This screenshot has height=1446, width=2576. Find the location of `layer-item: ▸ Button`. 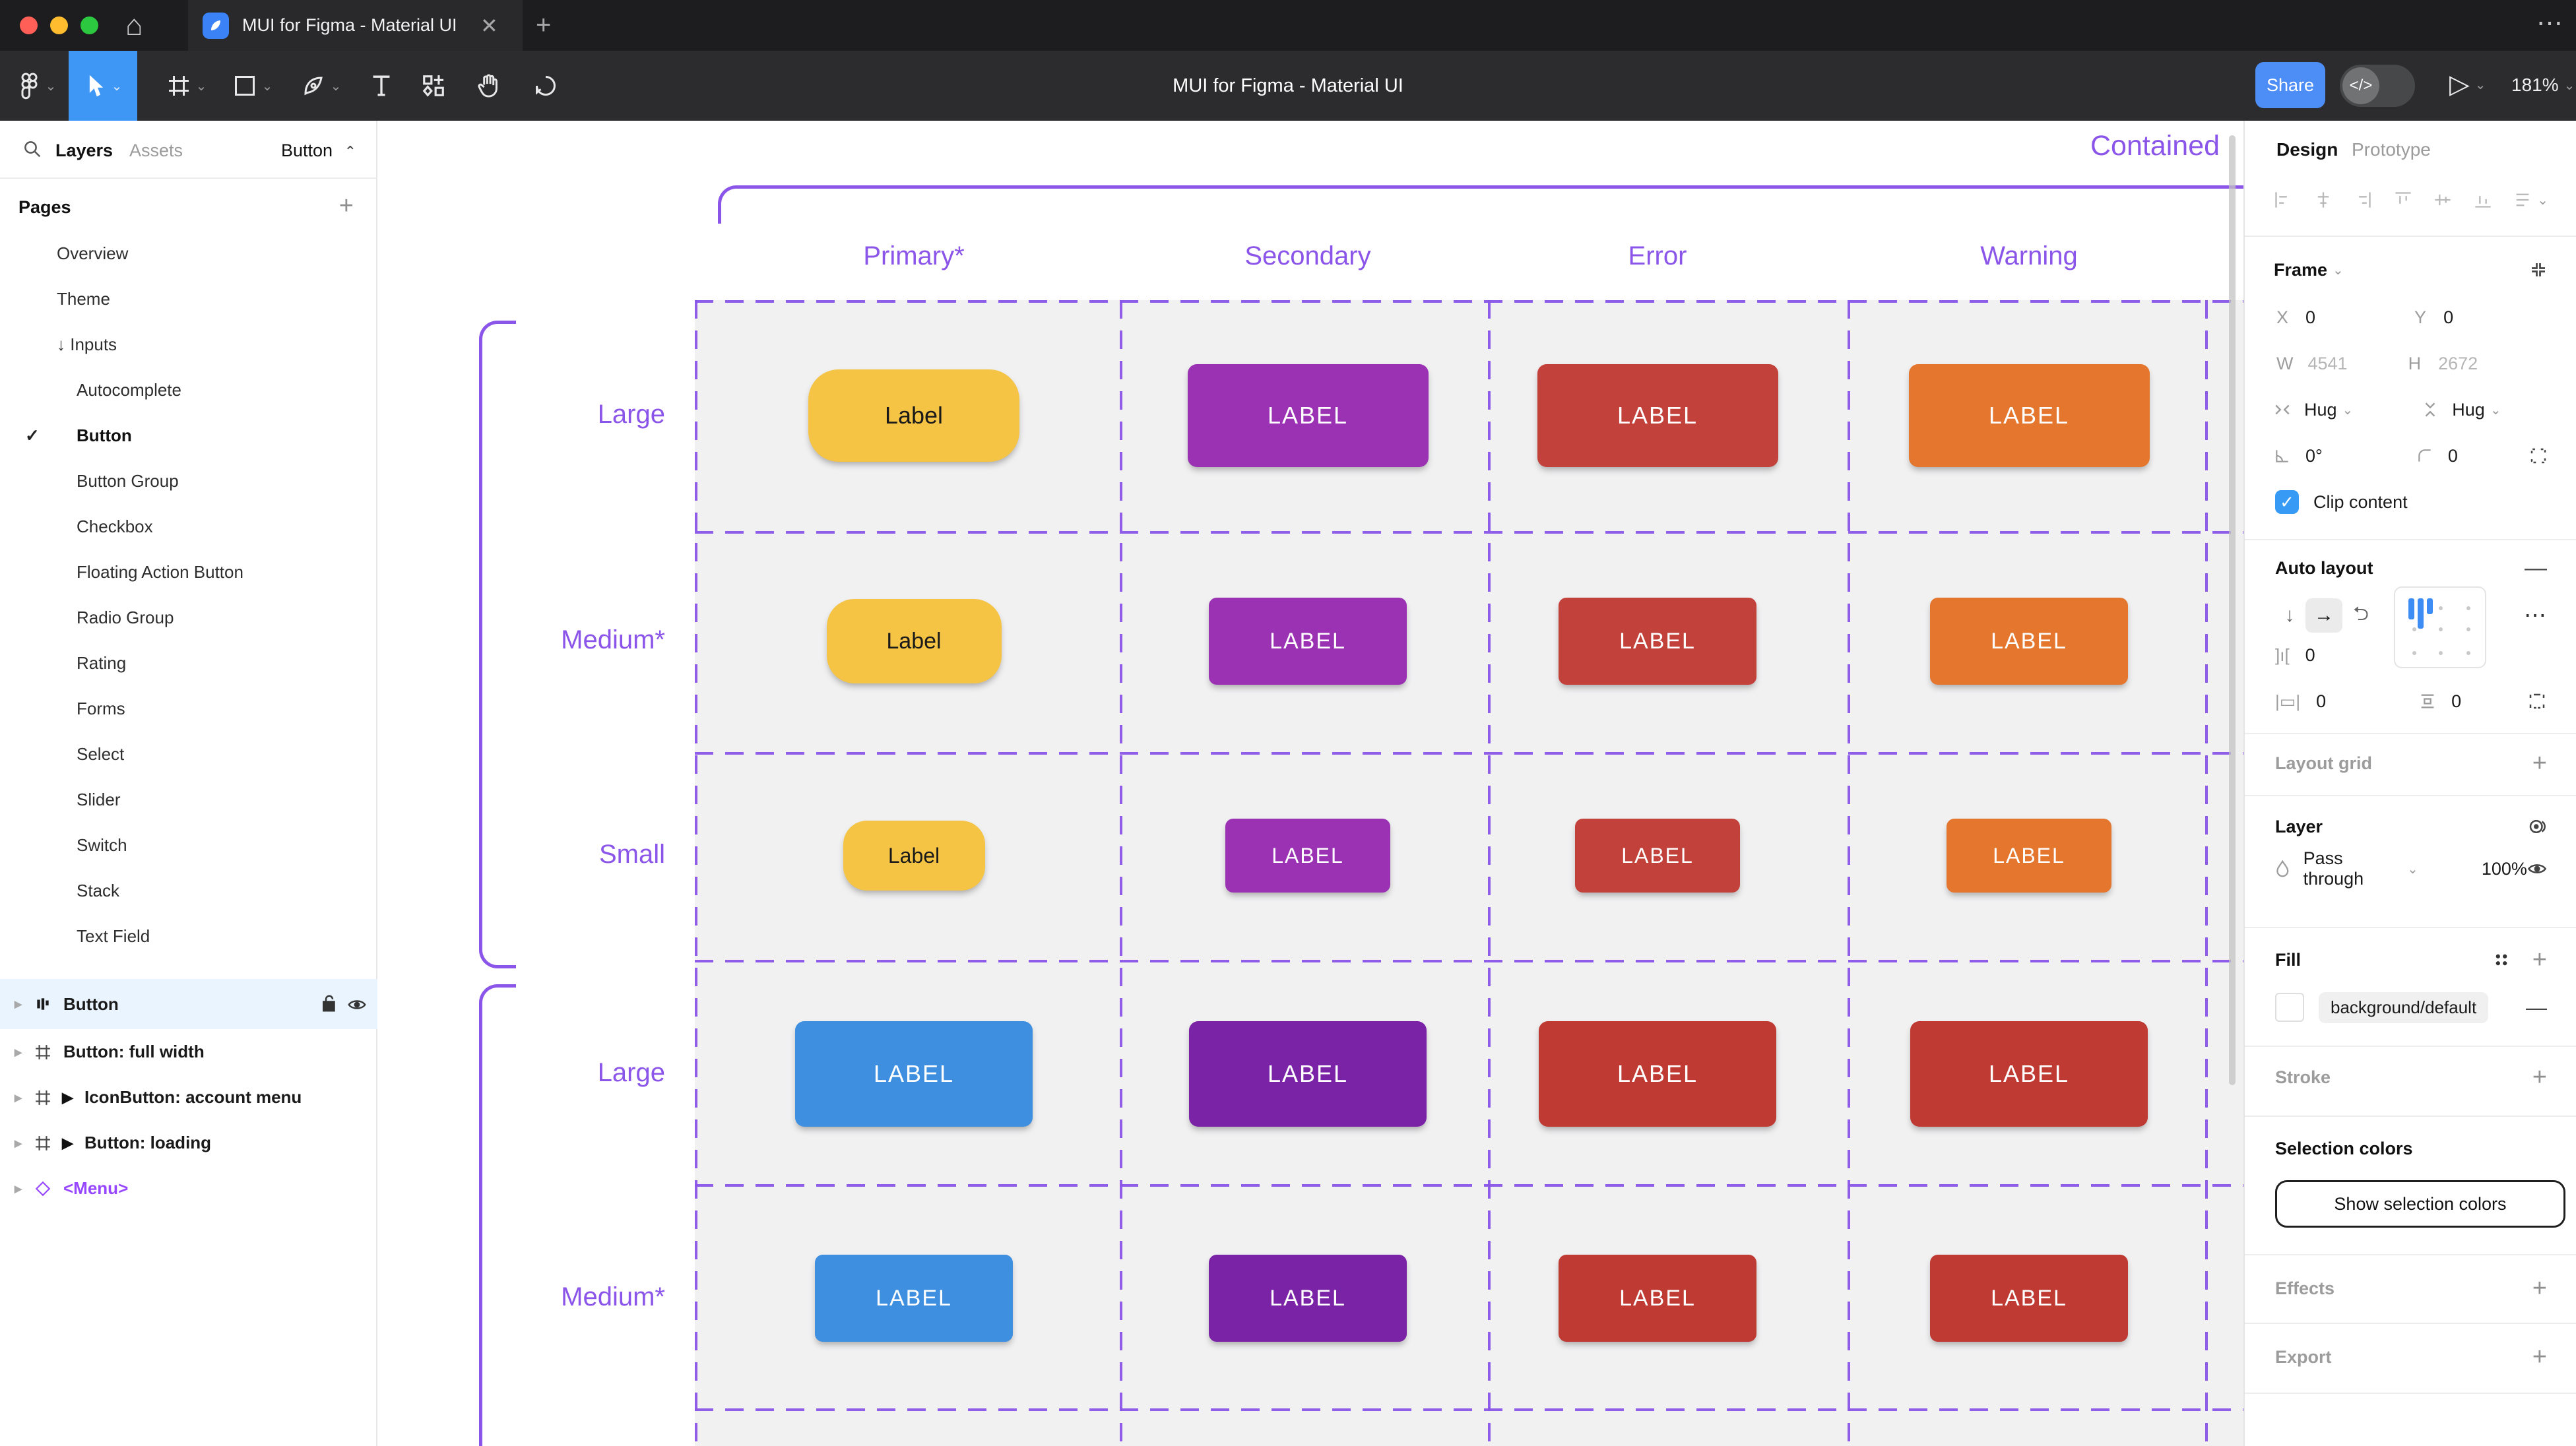

layer-item: ▸ Button is located at coordinates (188, 1004).